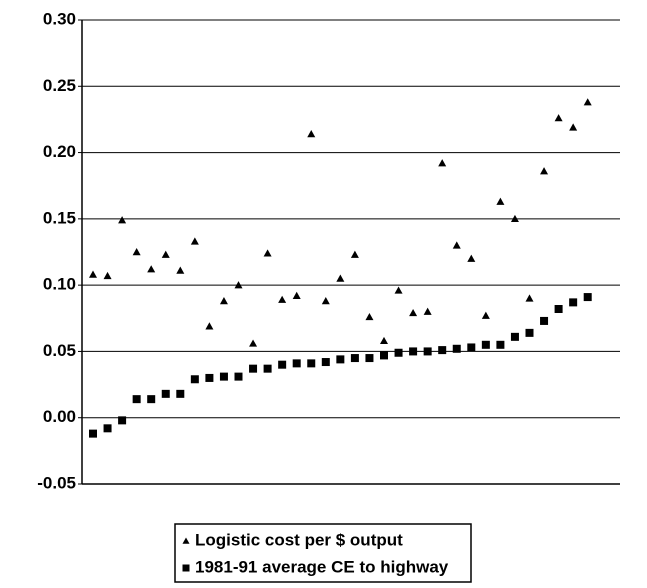 This screenshot has width=647, height=588. Describe the element at coordinates (59, 217) in the screenshot. I see `y-tick-label: 0.15` at that location.